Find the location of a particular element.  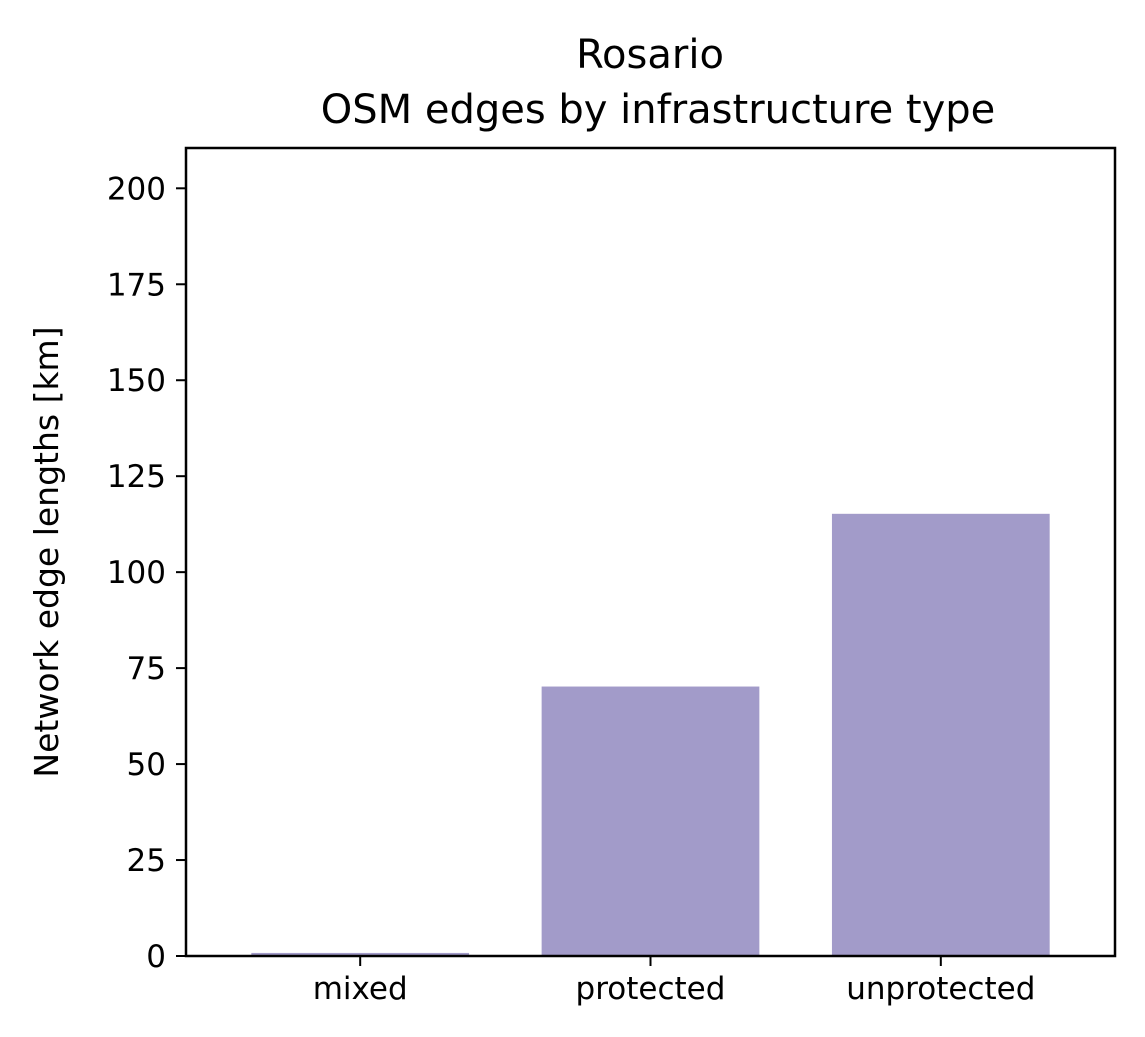

y-axis-ticks: 0 25 50 75 100 125 150 175 200 is located at coordinates (146, 573).